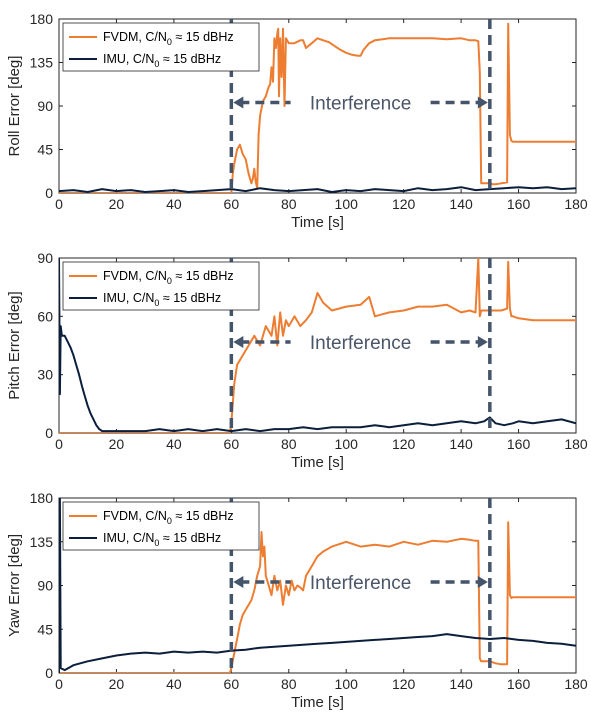  I want to click on y-tick-label: 30, so click(45, 375).